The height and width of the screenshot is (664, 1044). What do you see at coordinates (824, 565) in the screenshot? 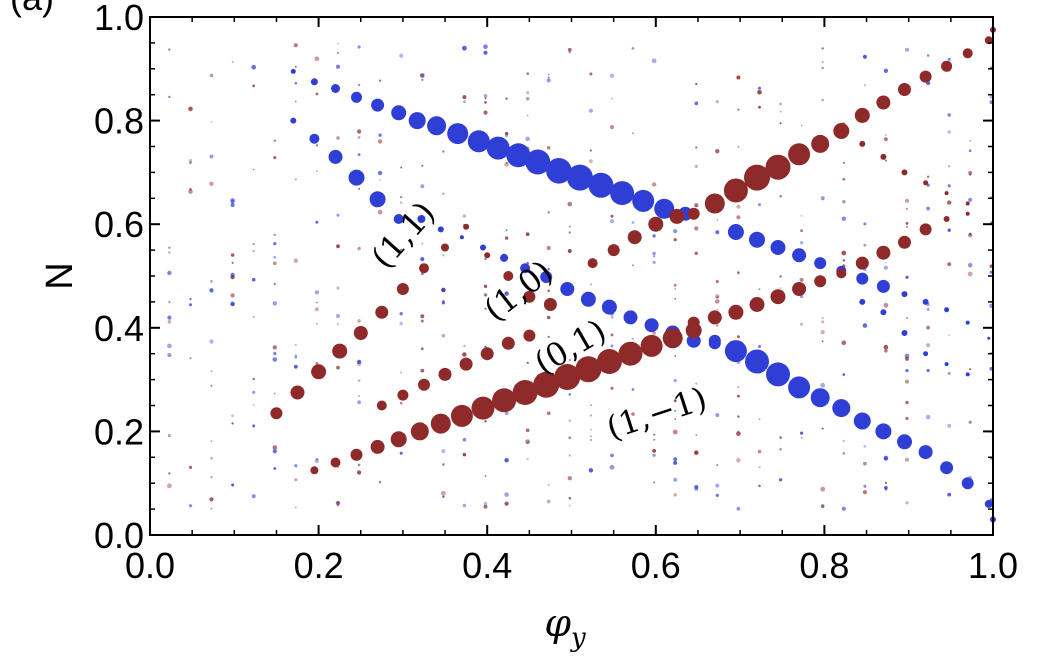
I see `x-tick-label: 0.8` at bounding box center [824, 565].